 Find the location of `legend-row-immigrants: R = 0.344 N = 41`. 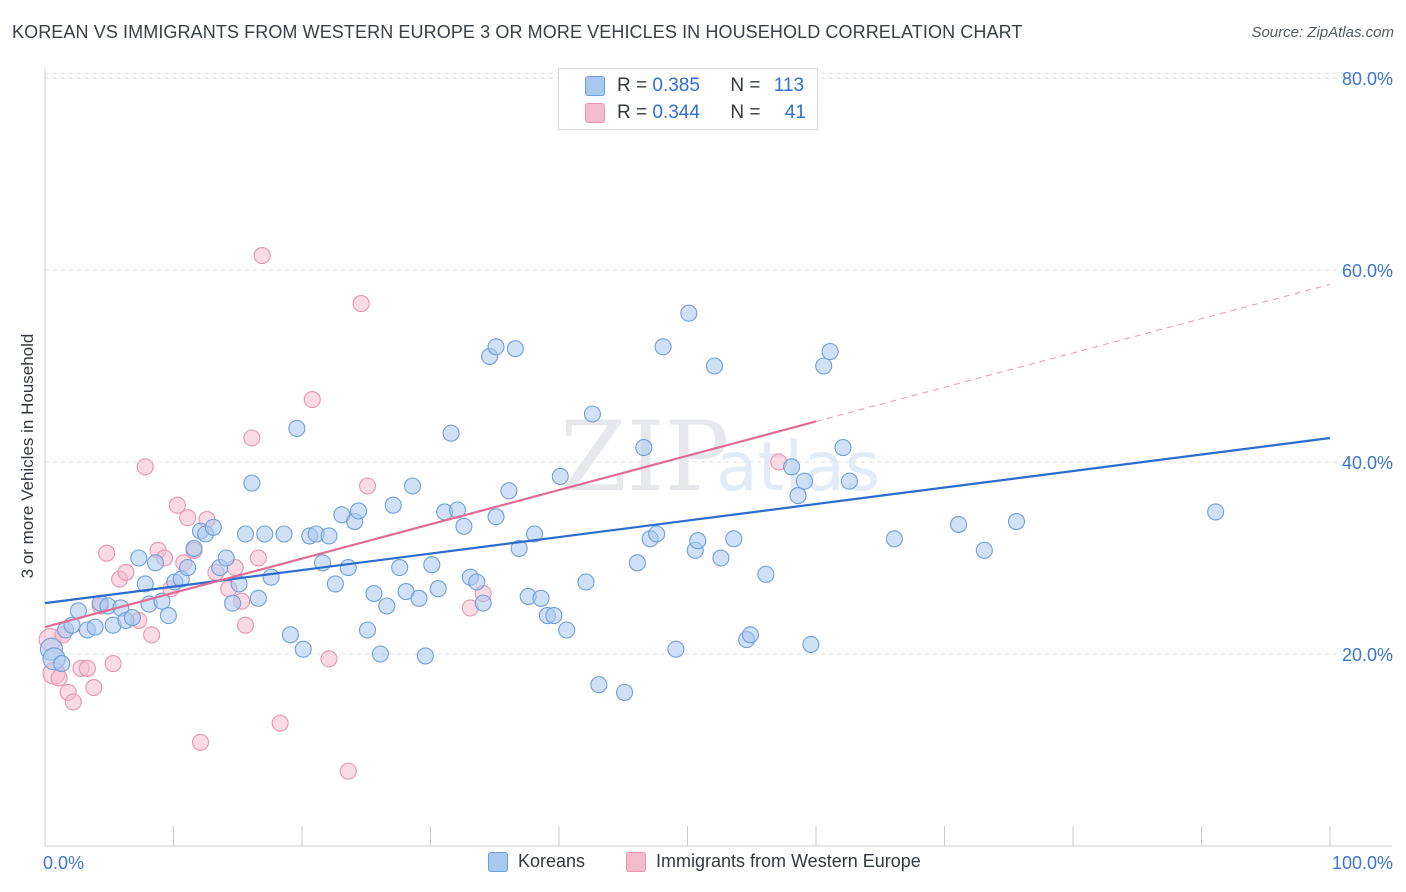

legend-row-immigrants: R = 0.344 N = 41 is located at coordinates (695, 113).